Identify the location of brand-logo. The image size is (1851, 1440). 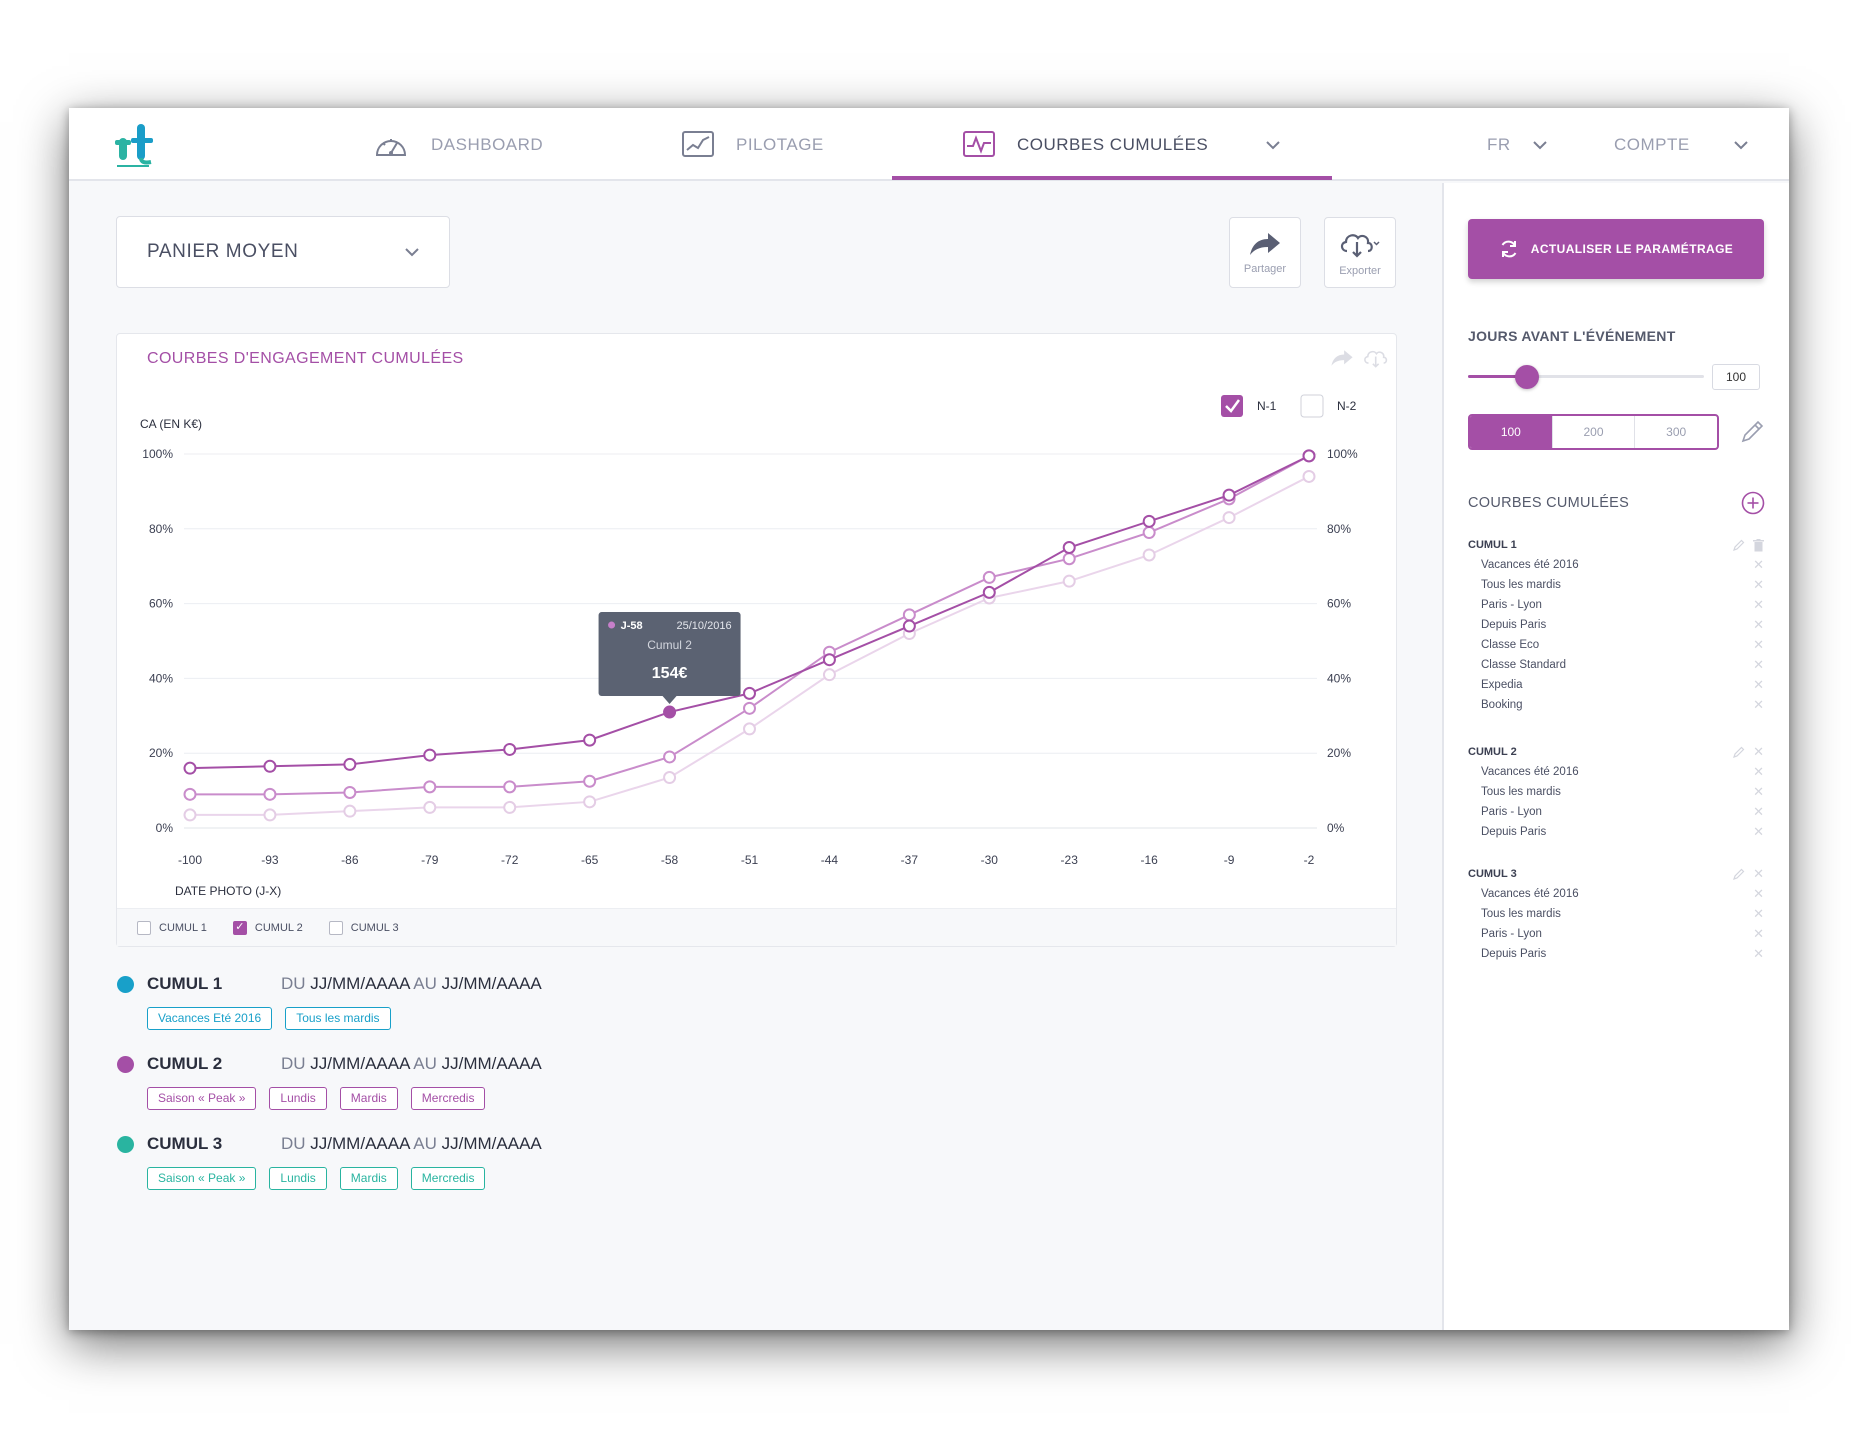
(137, 146).